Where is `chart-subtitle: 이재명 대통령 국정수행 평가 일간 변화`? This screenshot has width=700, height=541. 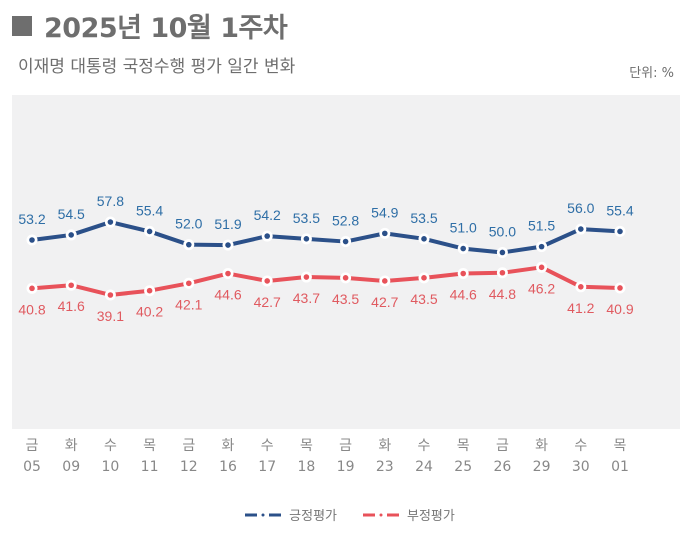
chart-subtitle: 이재명 대통령 국정수행 평가 일간 변화 is located at coordinates (157, 67).